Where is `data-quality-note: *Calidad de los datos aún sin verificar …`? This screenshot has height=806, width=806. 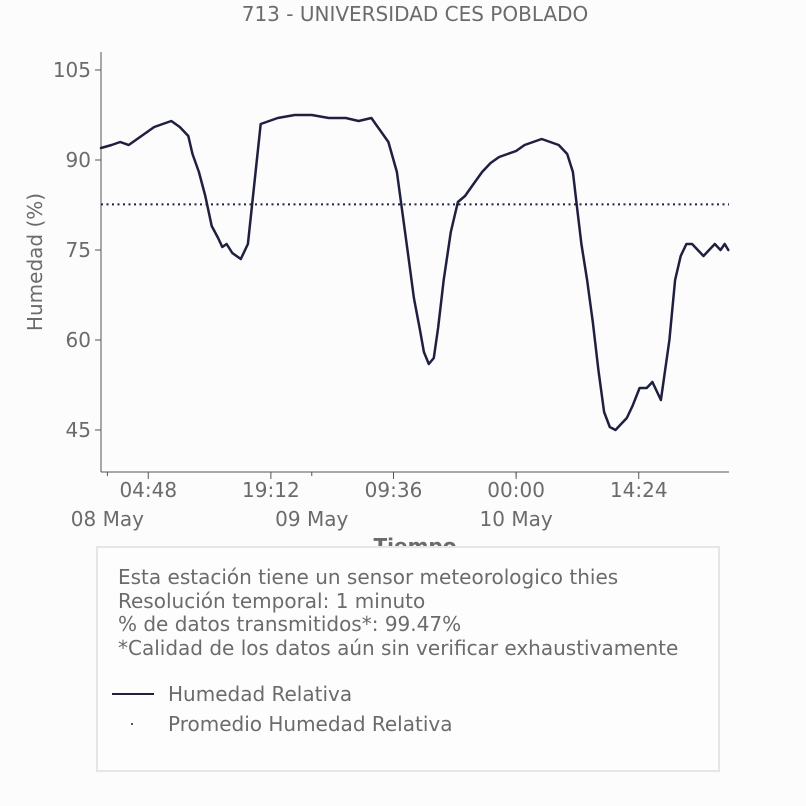
data-quality-note: *Calidad de los datos aún sin verificar … is located at coordinates (398, 647).